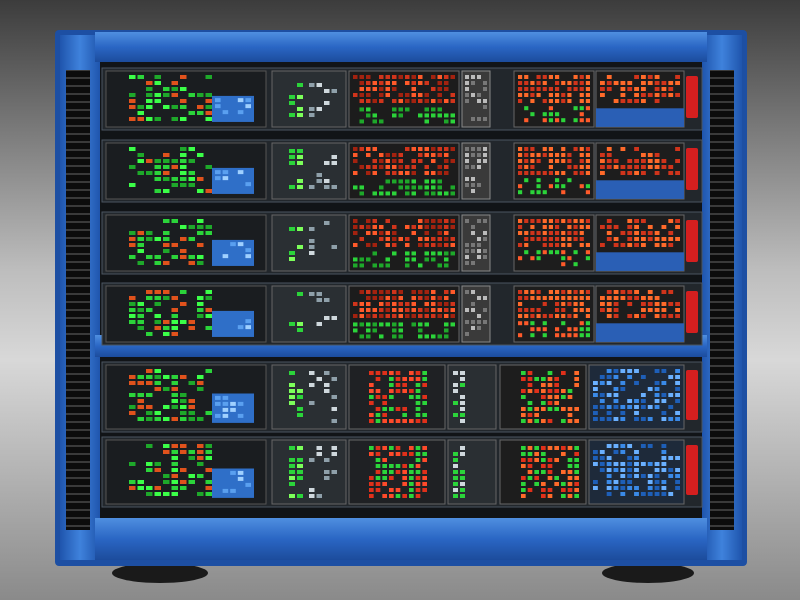 The height and width of the screenshot is (600, 800). I want to click on module, so click(404, 314).